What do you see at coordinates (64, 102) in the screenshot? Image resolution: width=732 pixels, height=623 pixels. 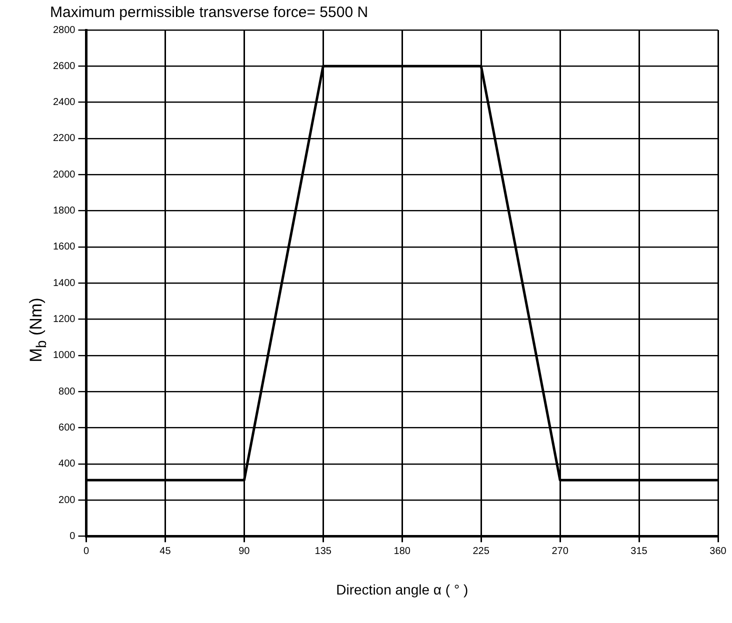 I see `y-tick-label: 2400` at bounding box center [64, 102].